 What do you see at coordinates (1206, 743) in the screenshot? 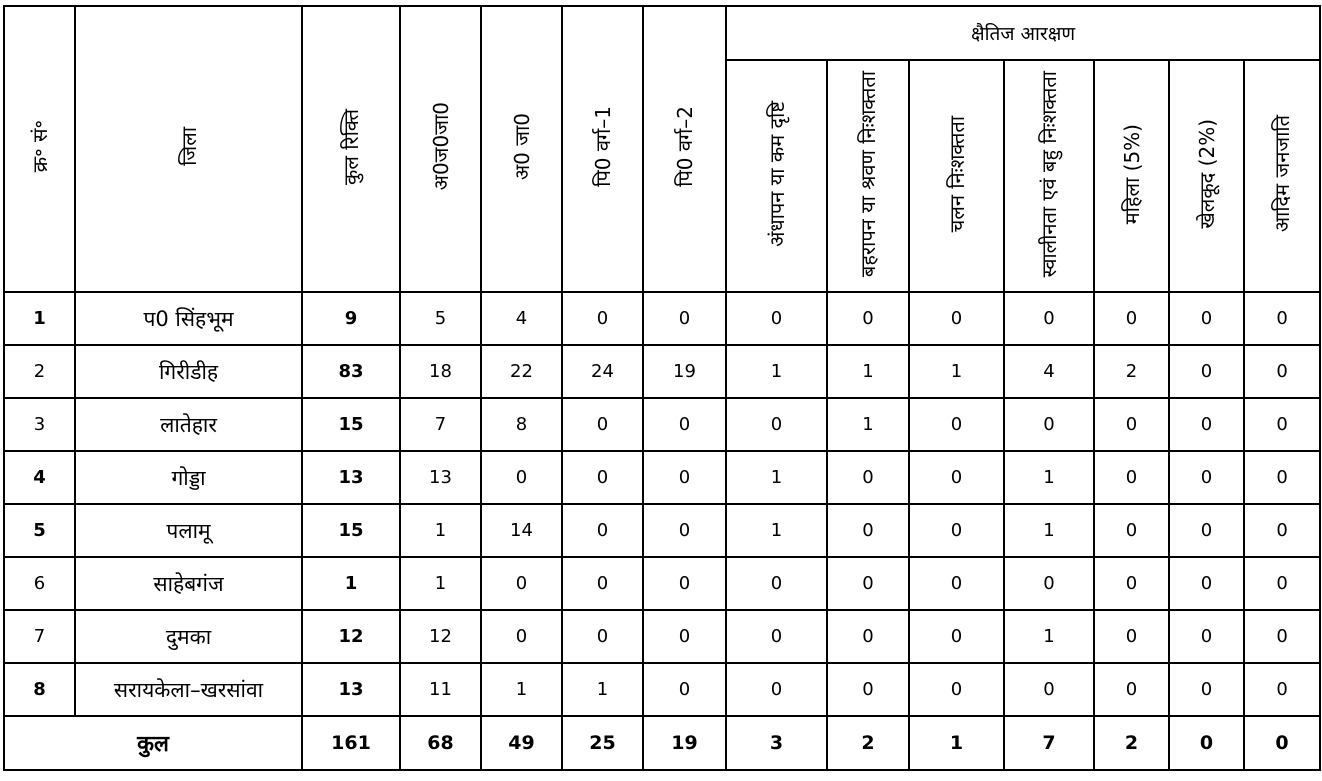
I see `total-sports-sum: 0` at bounding box center [1206, 743].